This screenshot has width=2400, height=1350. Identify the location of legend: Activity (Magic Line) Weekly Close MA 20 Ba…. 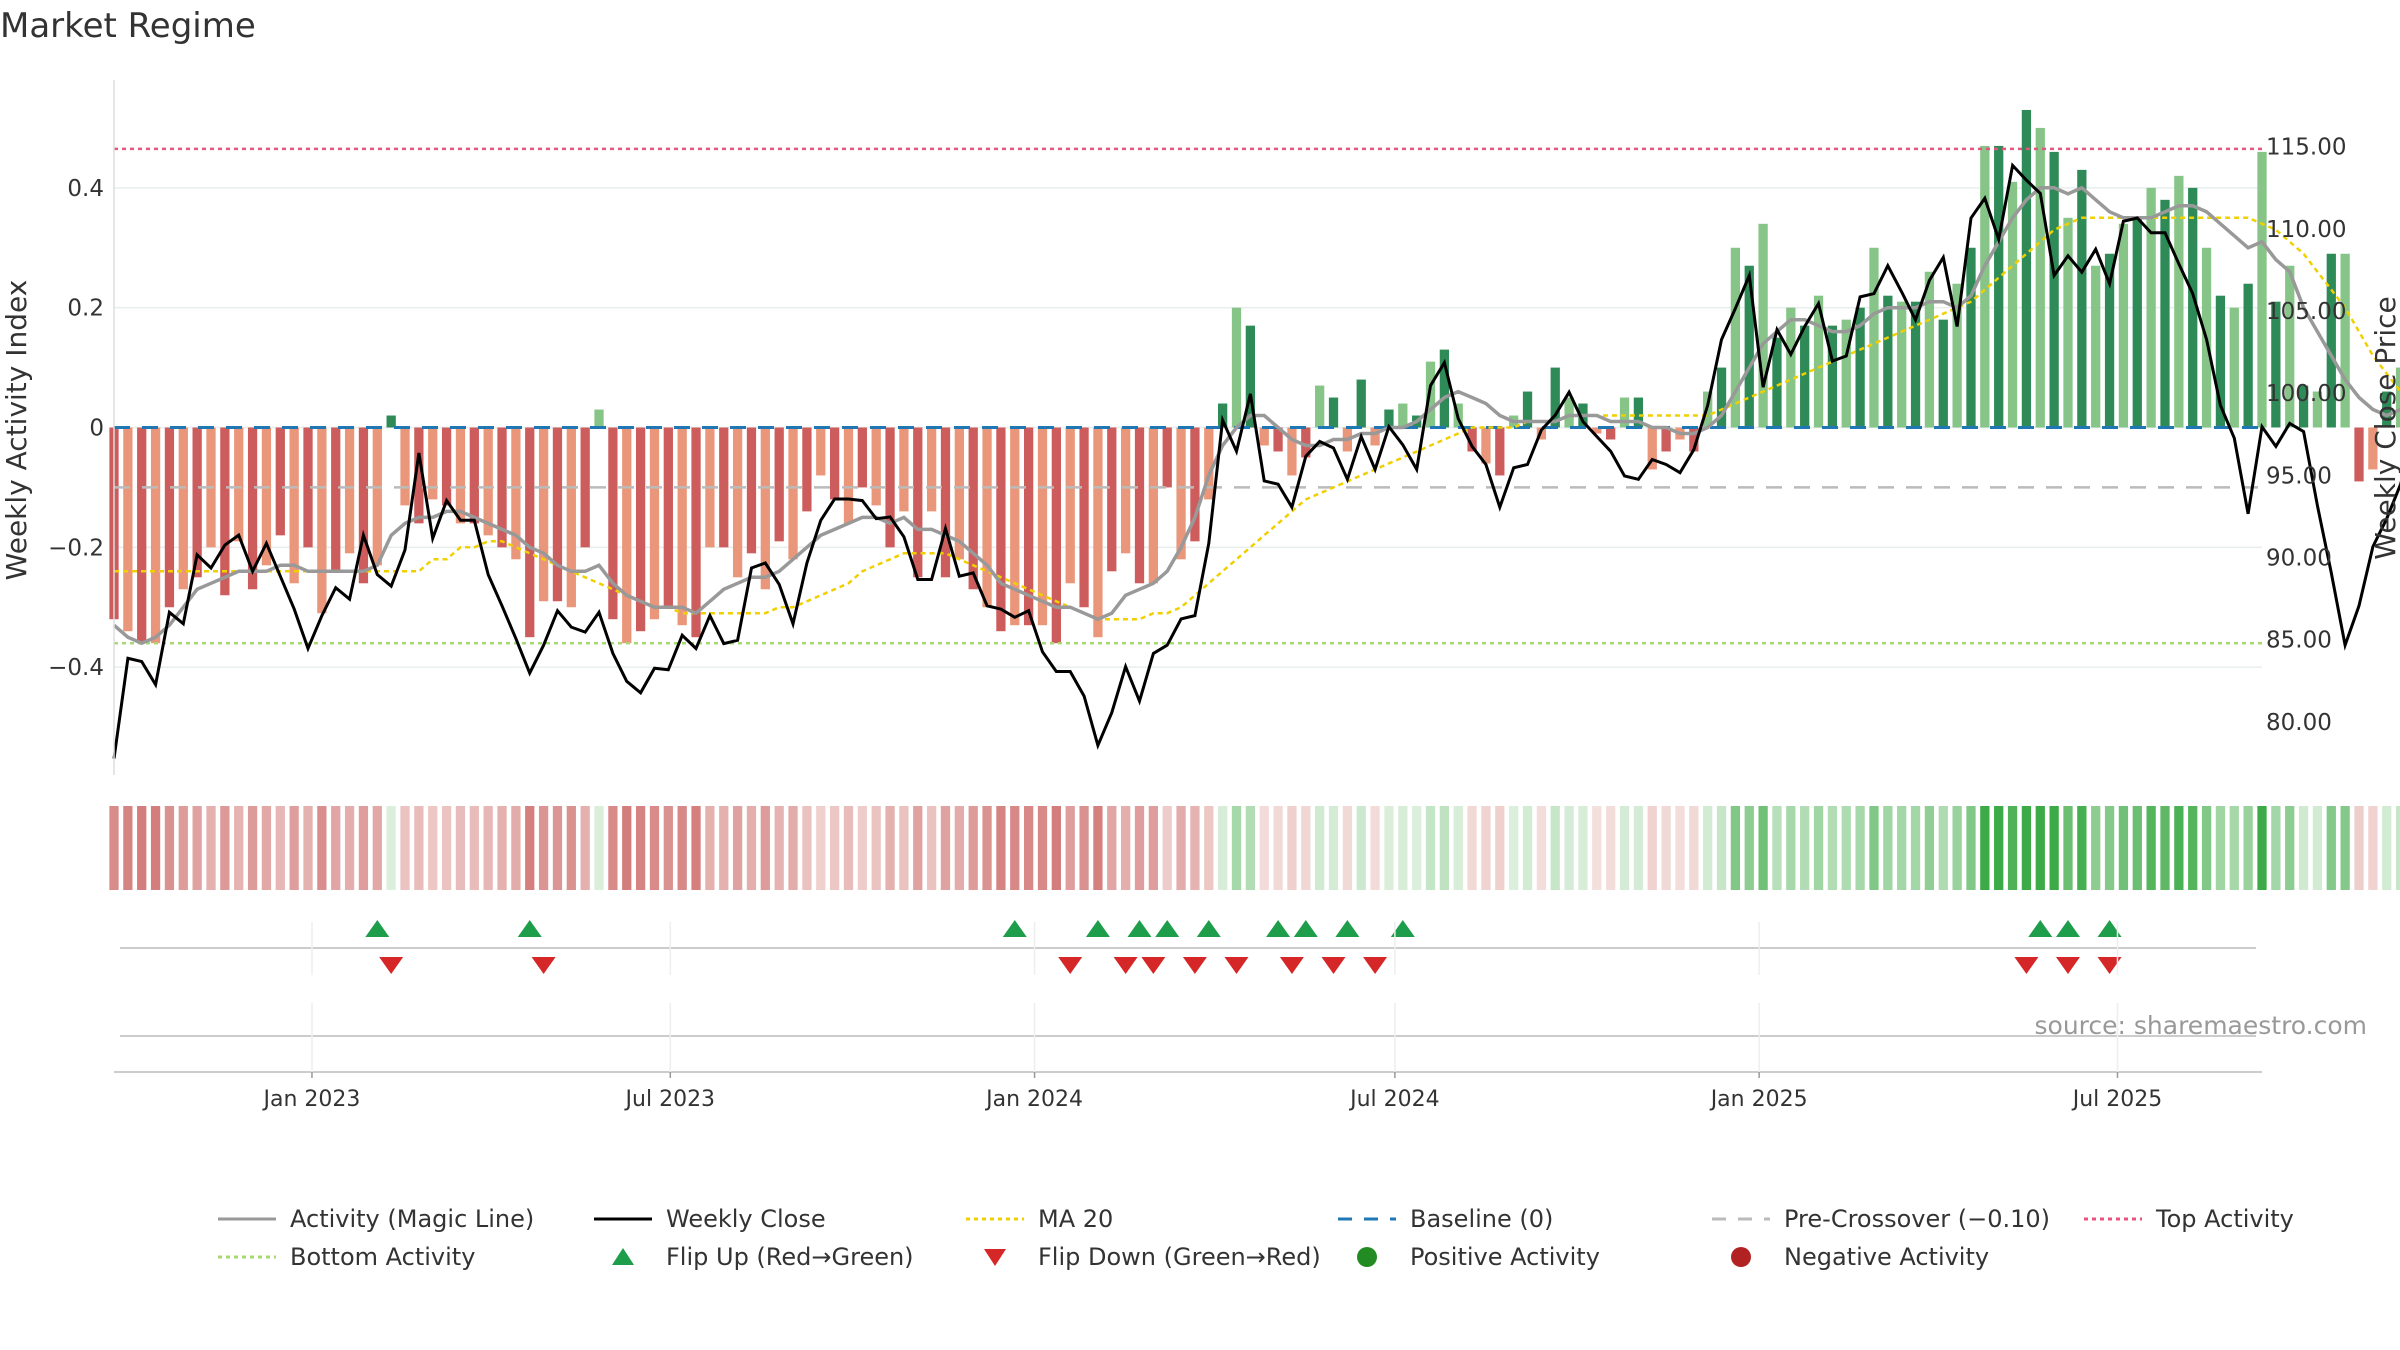
(1256, 1238).